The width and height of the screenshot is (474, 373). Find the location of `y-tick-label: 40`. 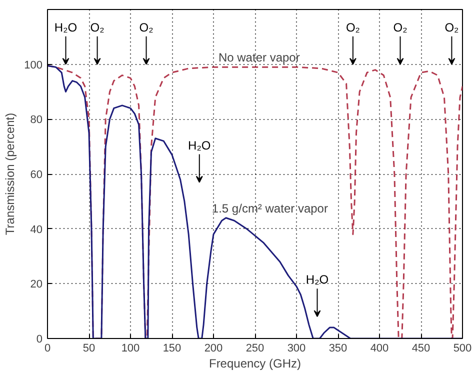

y-tick-label: 40 is located at coordinates (36, 230).